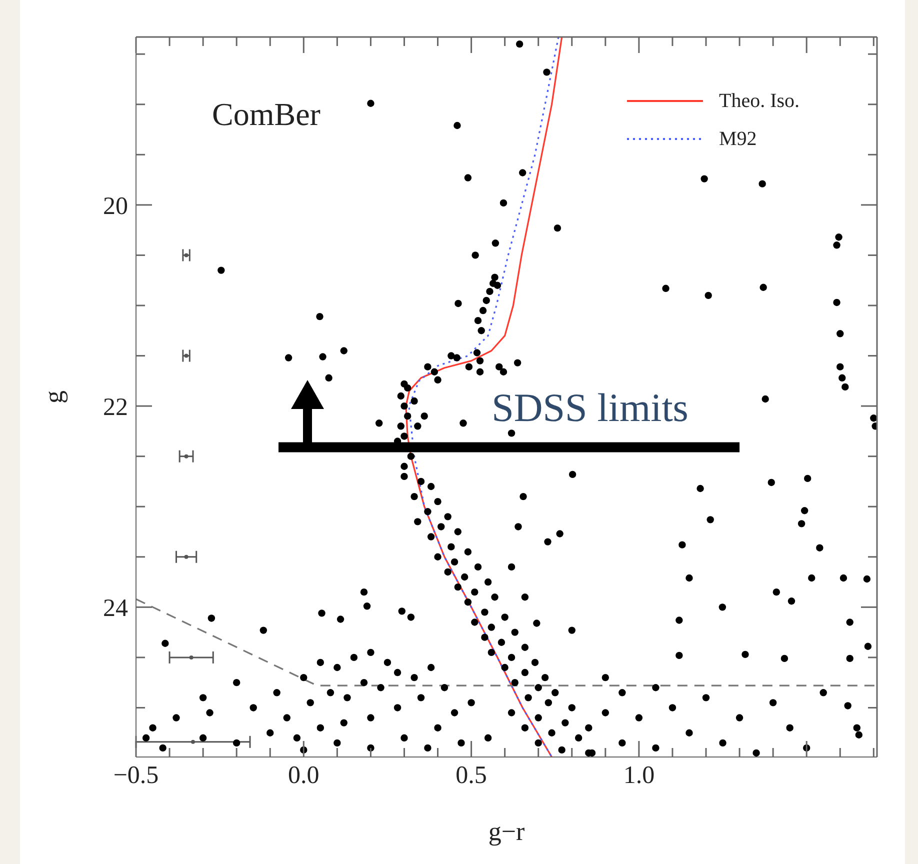 The width and height of the screenshot is (918, 864). What do you see at coordinates (53, 397) in the screenshot?
I see `y-axis-title: g` at bounding box center [53, 397].